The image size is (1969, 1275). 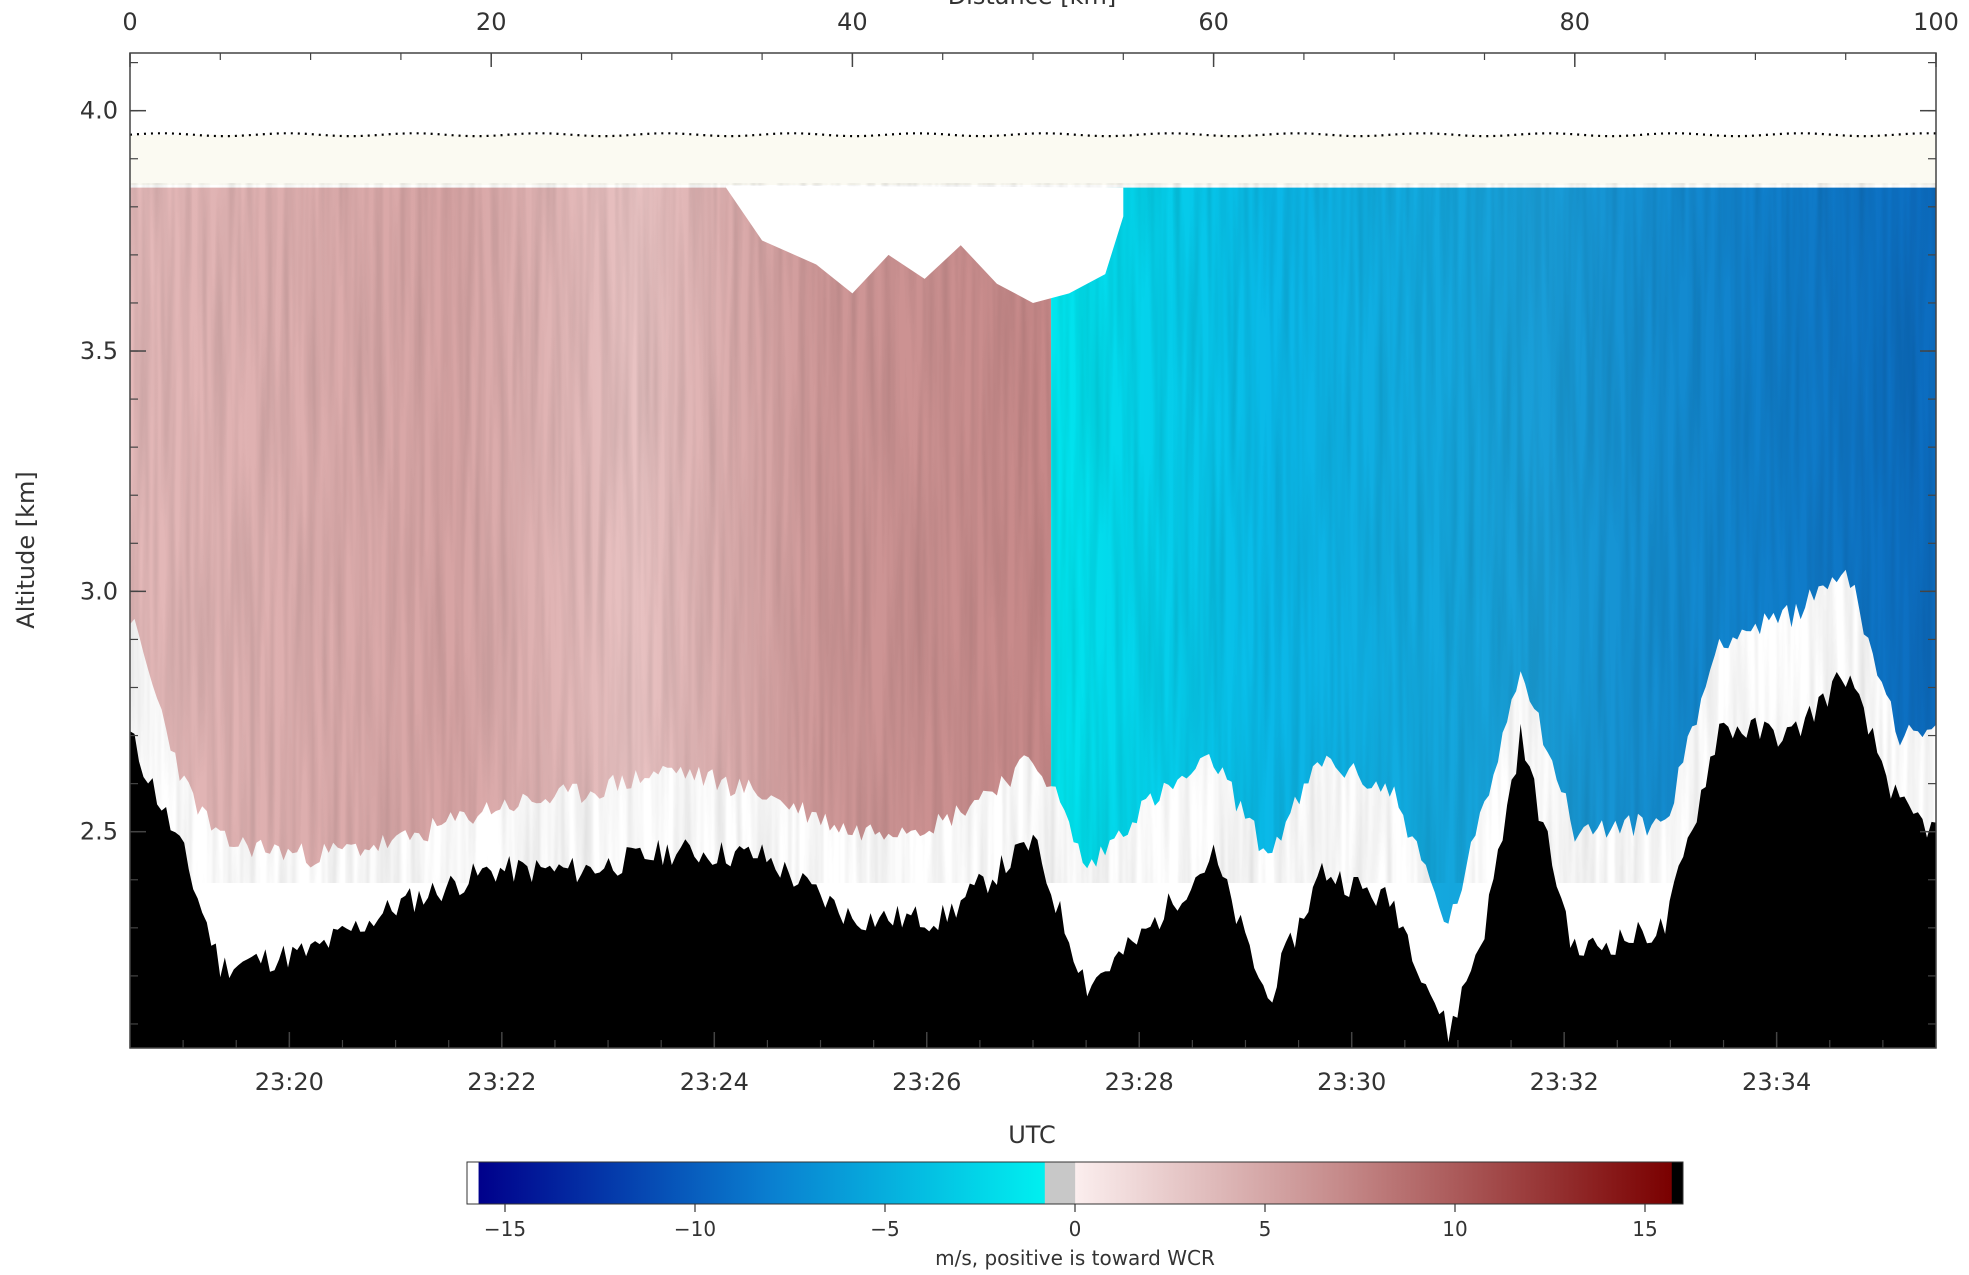 What do you see at coordinates (695, 1229) in the screenshot?
I see `colorbar-tick-label: −10` at bounding box center [695, 1229].